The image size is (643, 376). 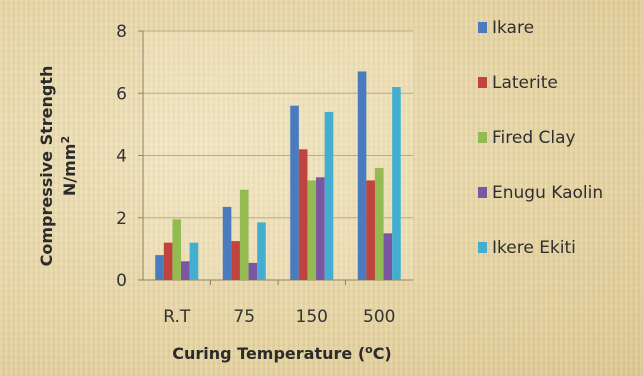 What do you see at coordinates (513, 28) in the screenshot?
I see `legend-label: Ikare` at bounding box center [513, 28].